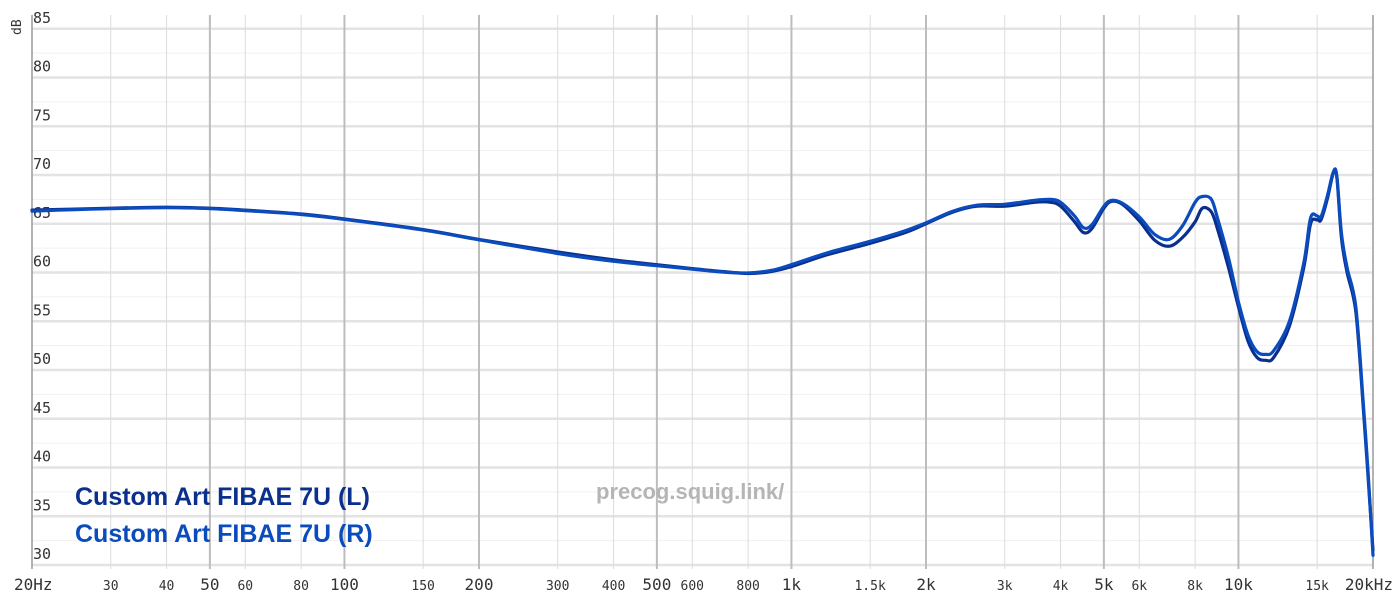 Image resolution: width=1400 pixels, height=605 pixels. I want to click on x-tick-label: 40, so click(167, 586).